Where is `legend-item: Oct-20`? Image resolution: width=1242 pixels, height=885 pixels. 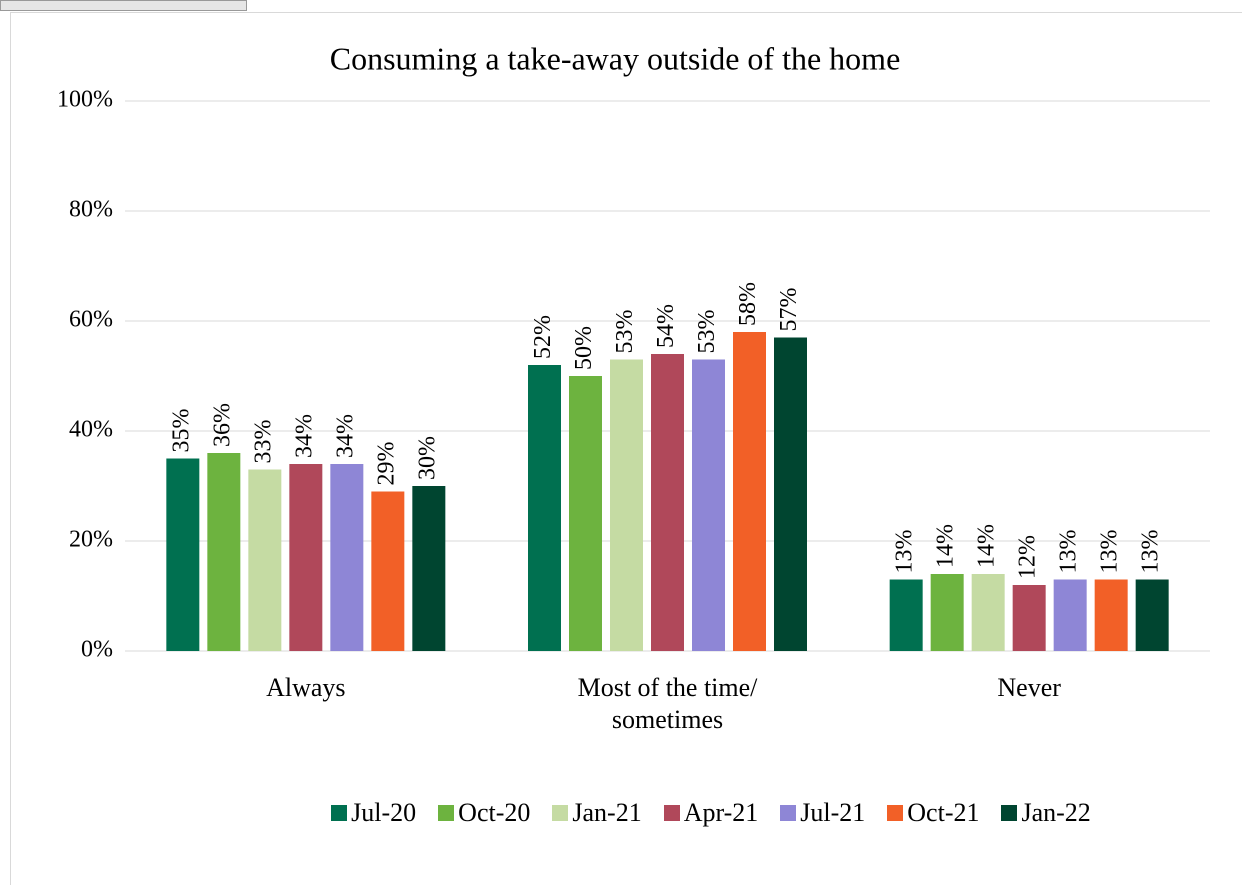
legend-item: Oct-20 is located at coordinates (484, 813).